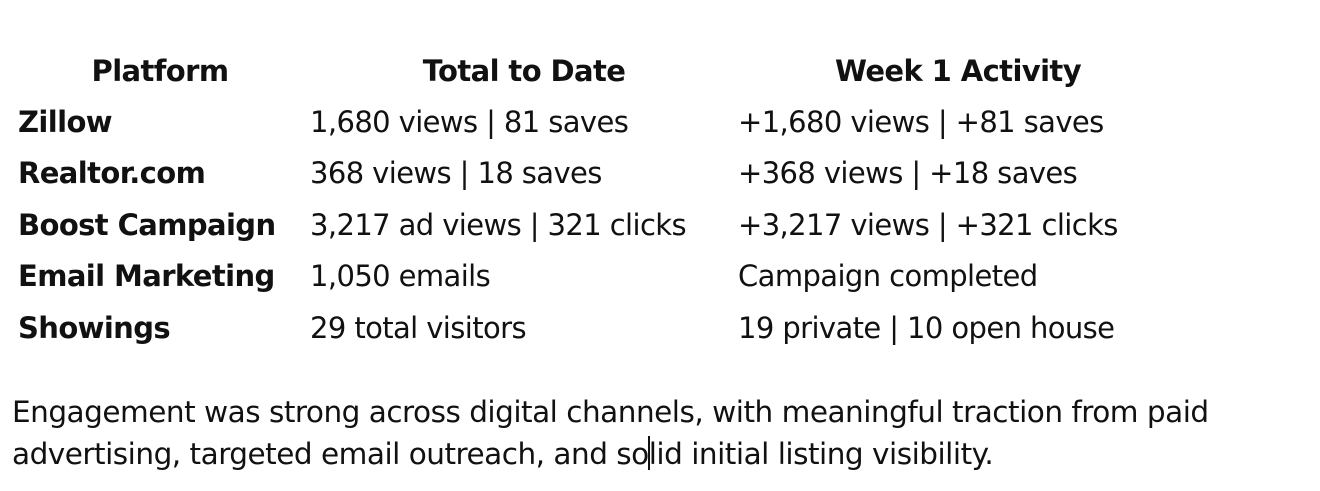 This screenshot has width=1320, height=491. Describe the element at coordinates (400, 276) in the screenshot. I see `total-cell: 1,050 emails` at that location.